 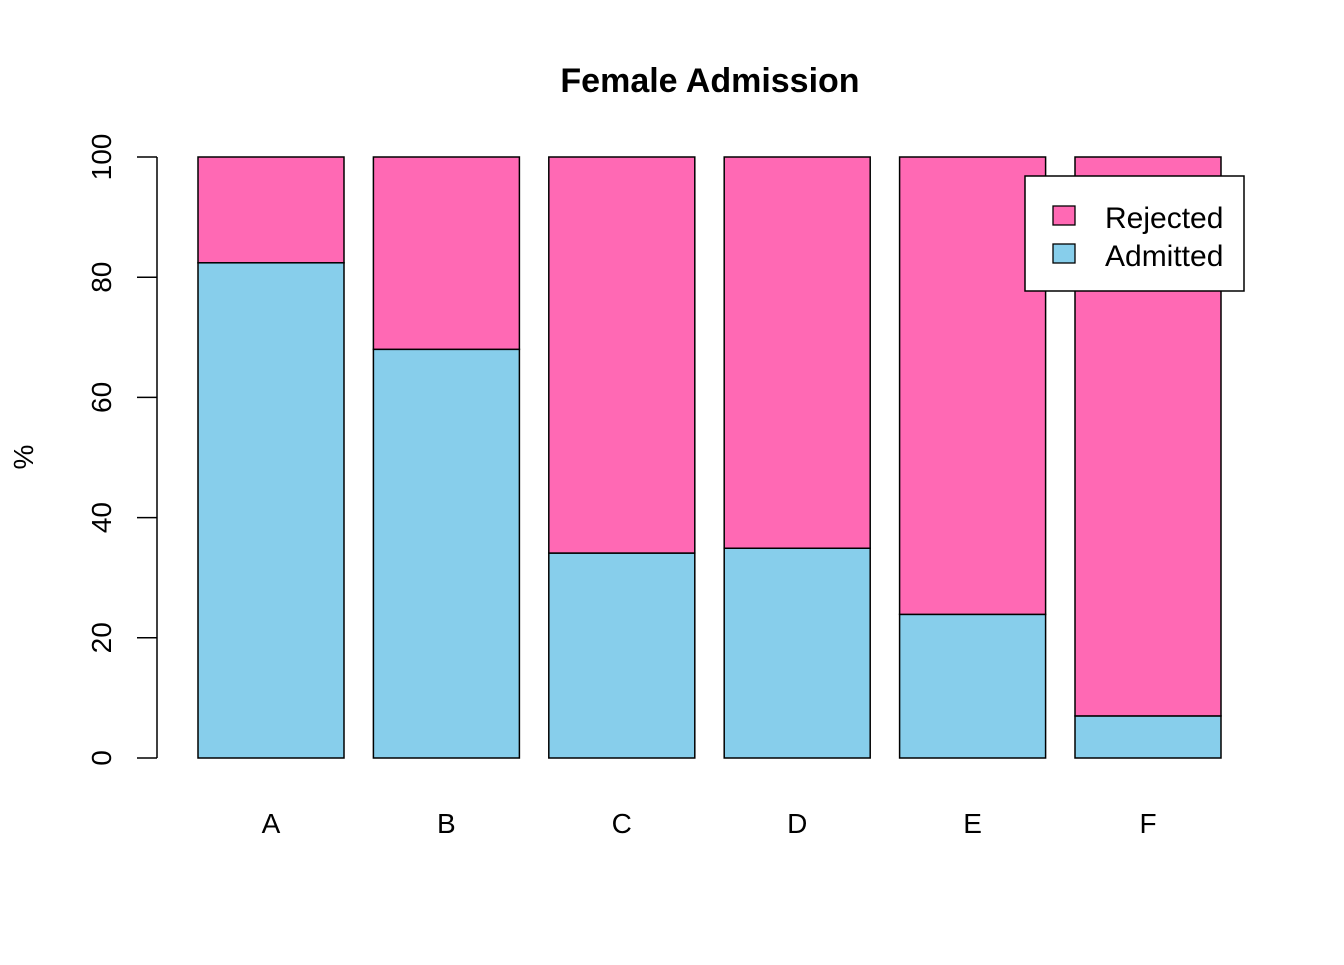 What do you see at coordinates (622, 655) in the screenshot?
I see `bar-segment-admitted-c` at bounding box center [622, 655].